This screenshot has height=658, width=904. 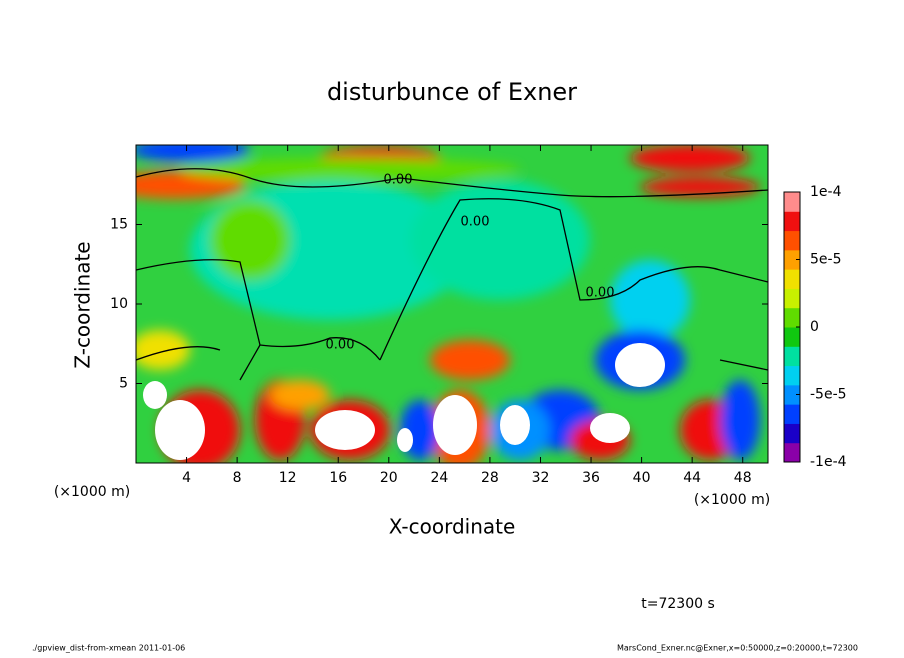 What do you see at coordinates (123, 384) in the screenshot?
I see `y-tick-label: 5` at bounding box center [123, 384].